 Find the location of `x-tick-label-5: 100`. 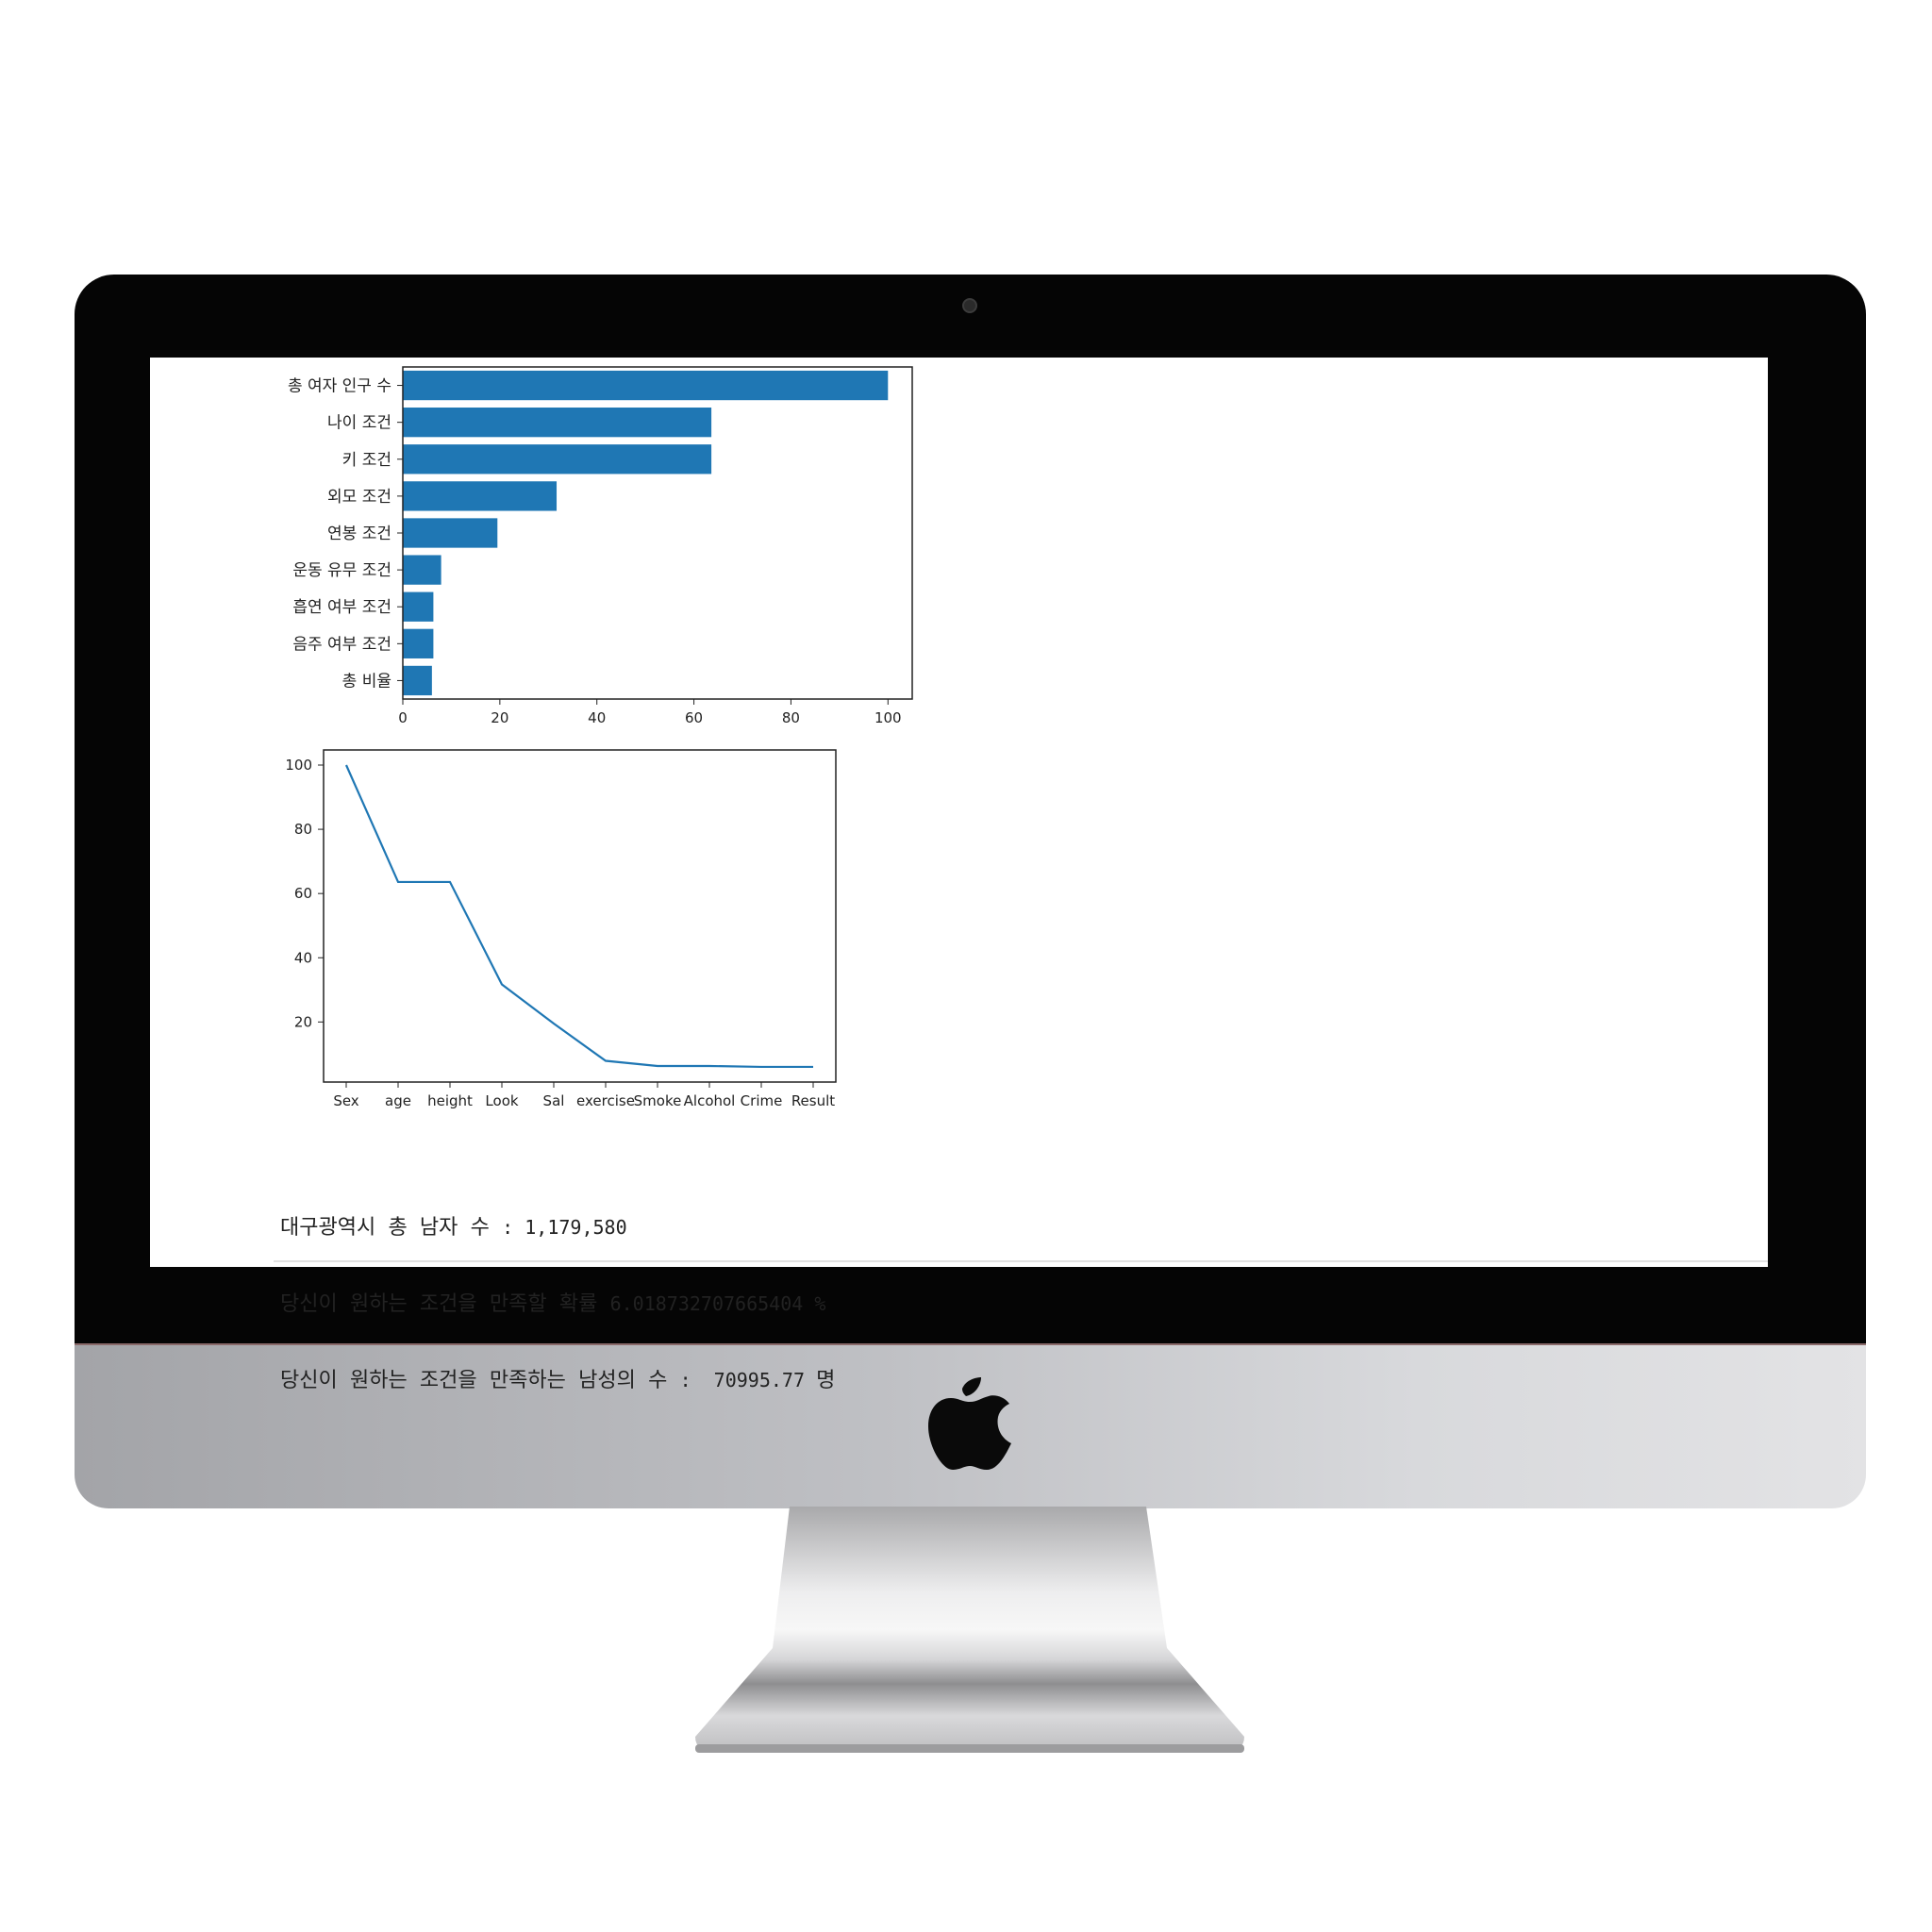

x-tick-label-5: 100 is located at coordinates (888, 718).